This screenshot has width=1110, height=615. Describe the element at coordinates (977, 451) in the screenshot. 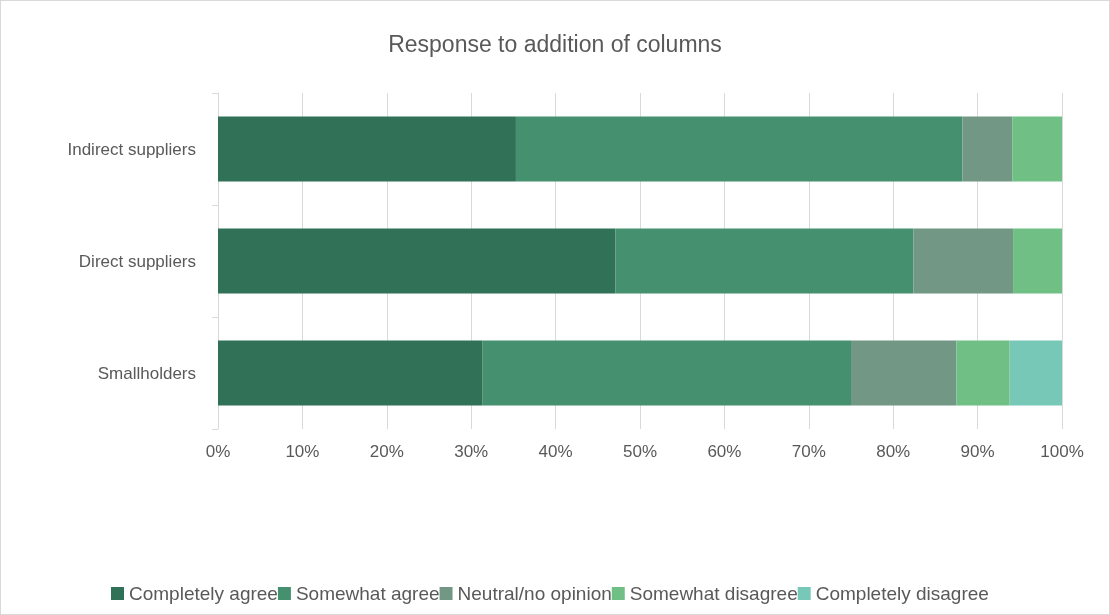

I see `x-tick-label: 90%` at that location.